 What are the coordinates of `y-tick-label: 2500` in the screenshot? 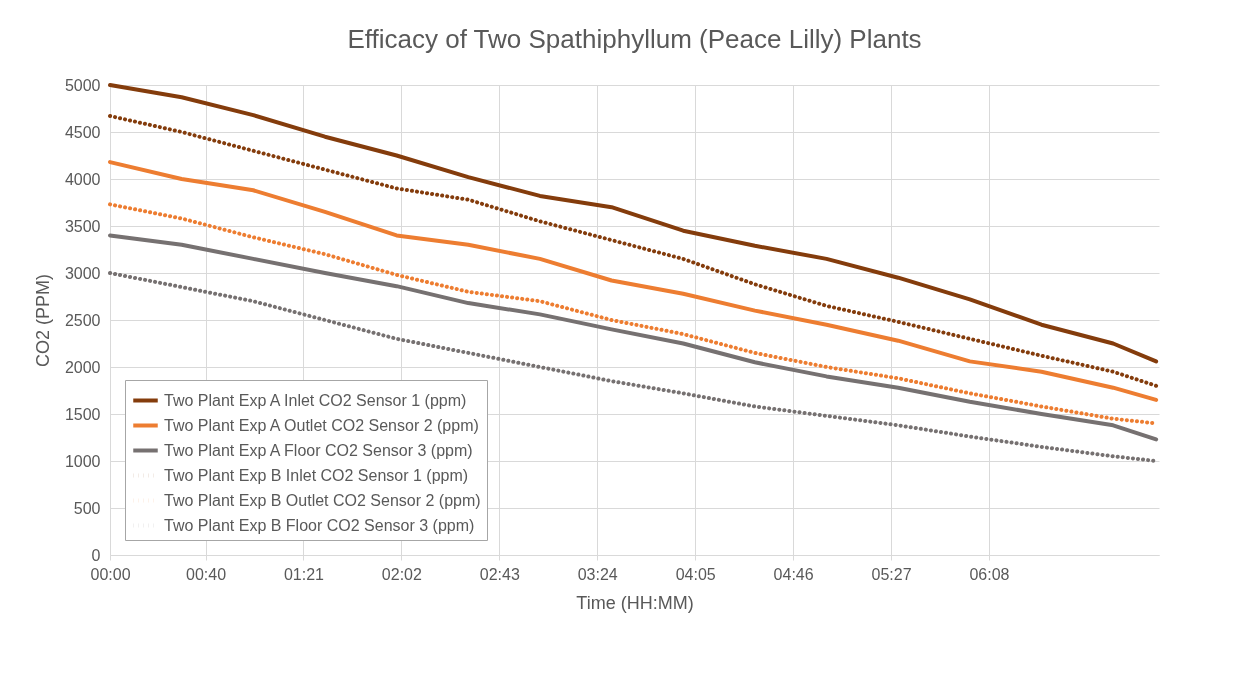 It's located at (82, 320).